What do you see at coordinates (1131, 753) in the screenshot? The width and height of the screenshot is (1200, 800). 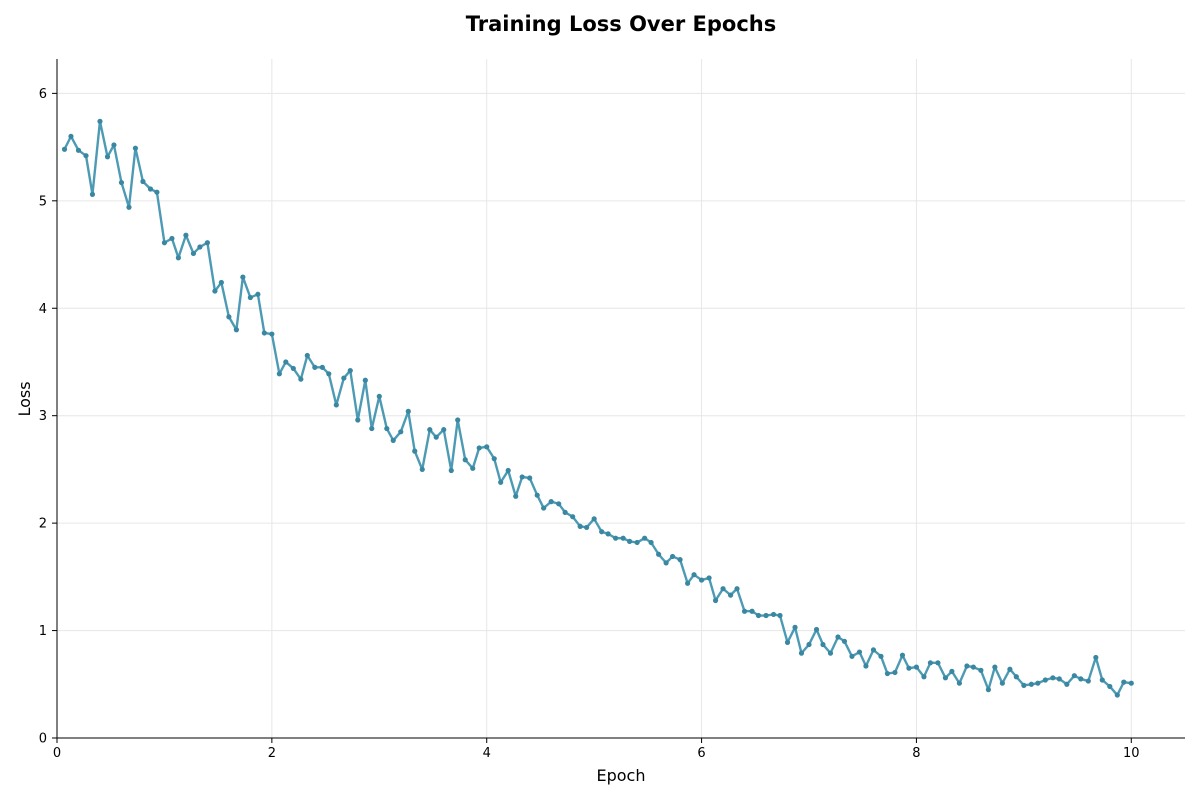 I see `x-tick-label: 10` at bounding box center [1131, 753].